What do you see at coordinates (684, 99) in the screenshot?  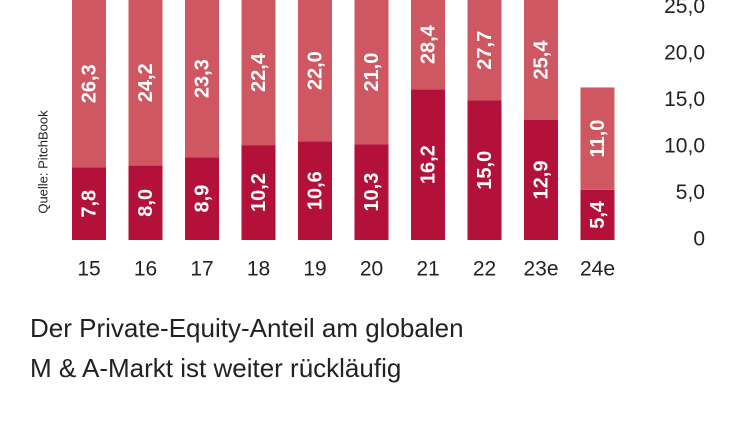 I see `y-tick-label: 15,0` at bounding box center [684, 99].